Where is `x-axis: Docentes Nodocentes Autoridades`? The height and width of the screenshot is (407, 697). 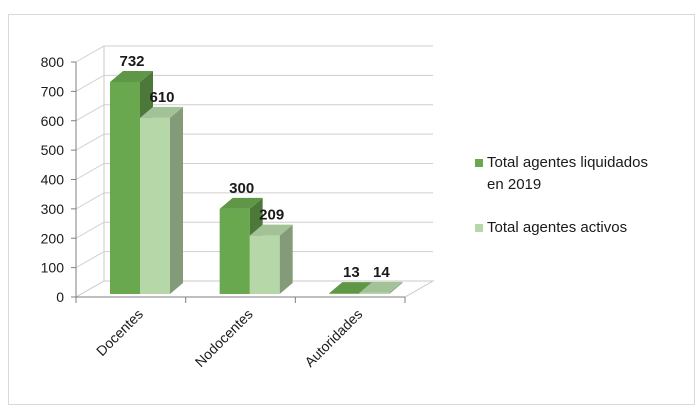 x-axis: Docentes Nodocentes Autoridades is located at coordinates (240, 333).